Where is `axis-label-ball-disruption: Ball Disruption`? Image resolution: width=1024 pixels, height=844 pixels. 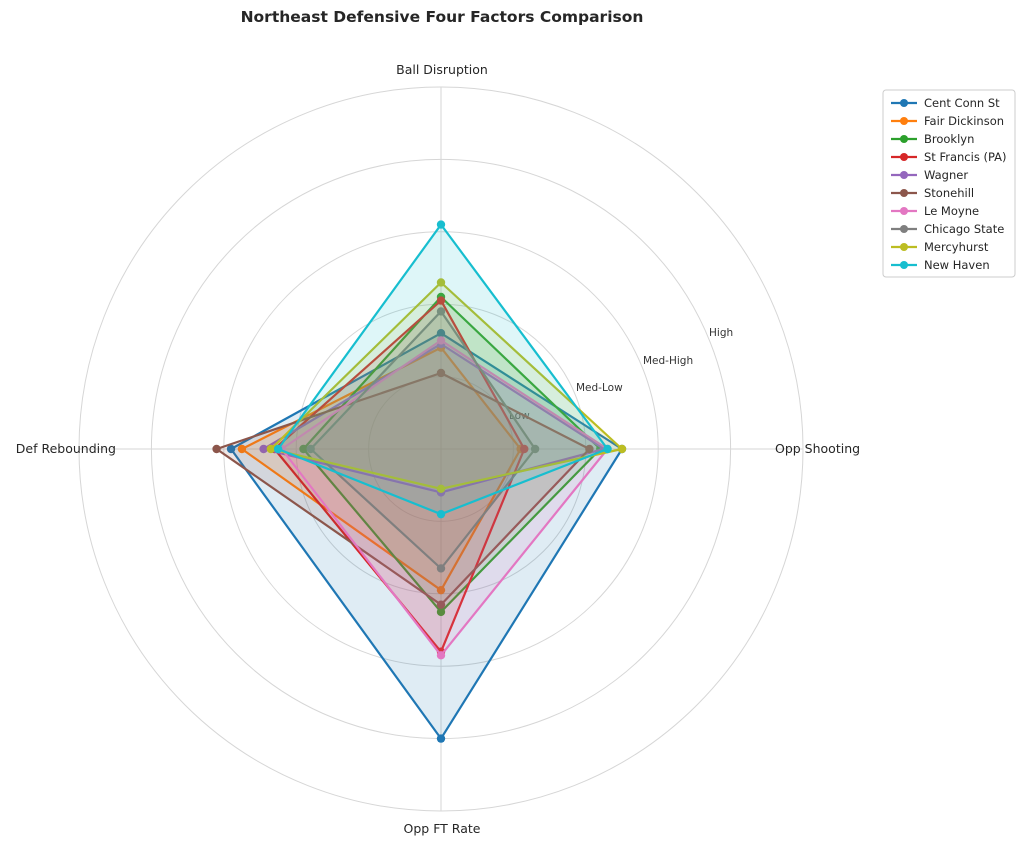 axis-label-ball-disruption: Ball Disruption is located at coordinates (442, 69).